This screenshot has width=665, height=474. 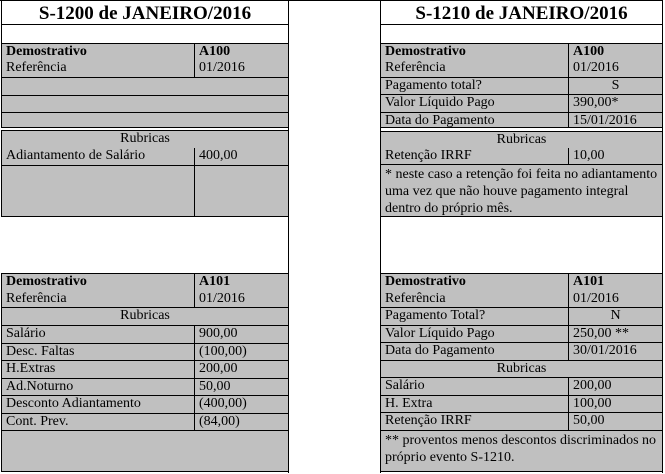 What do you see at coordinates (76, 155) in the screenshot?
I see `row-label: Adiantamento de Salário` at bounding box center [76, 155].